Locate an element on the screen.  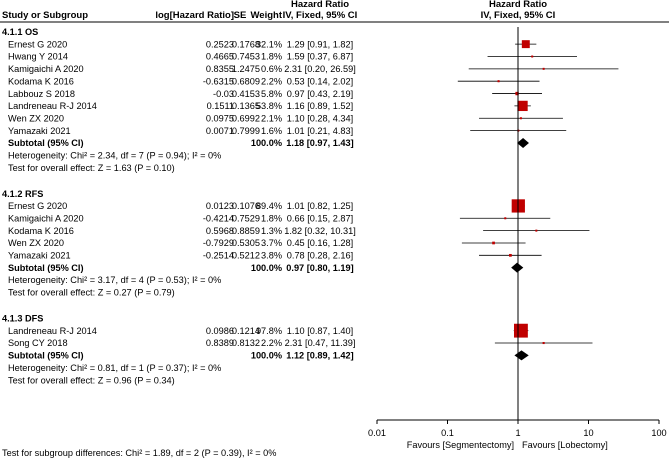
study-weight: 3.7% is located at coordinates (271, 243).